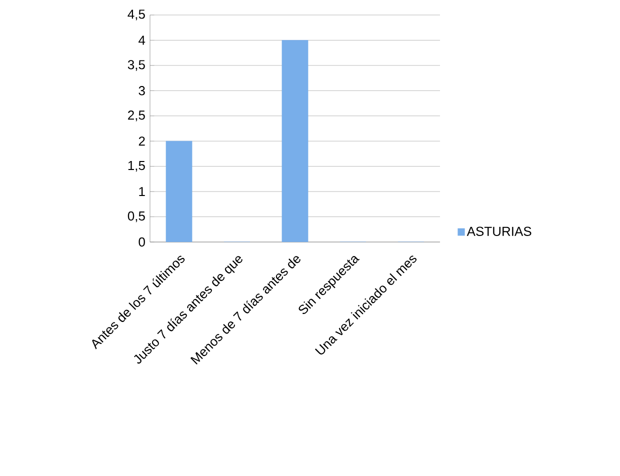 The image size is (620, 476). I want to click on y-tick-label: 2,5, so click(136, 116).